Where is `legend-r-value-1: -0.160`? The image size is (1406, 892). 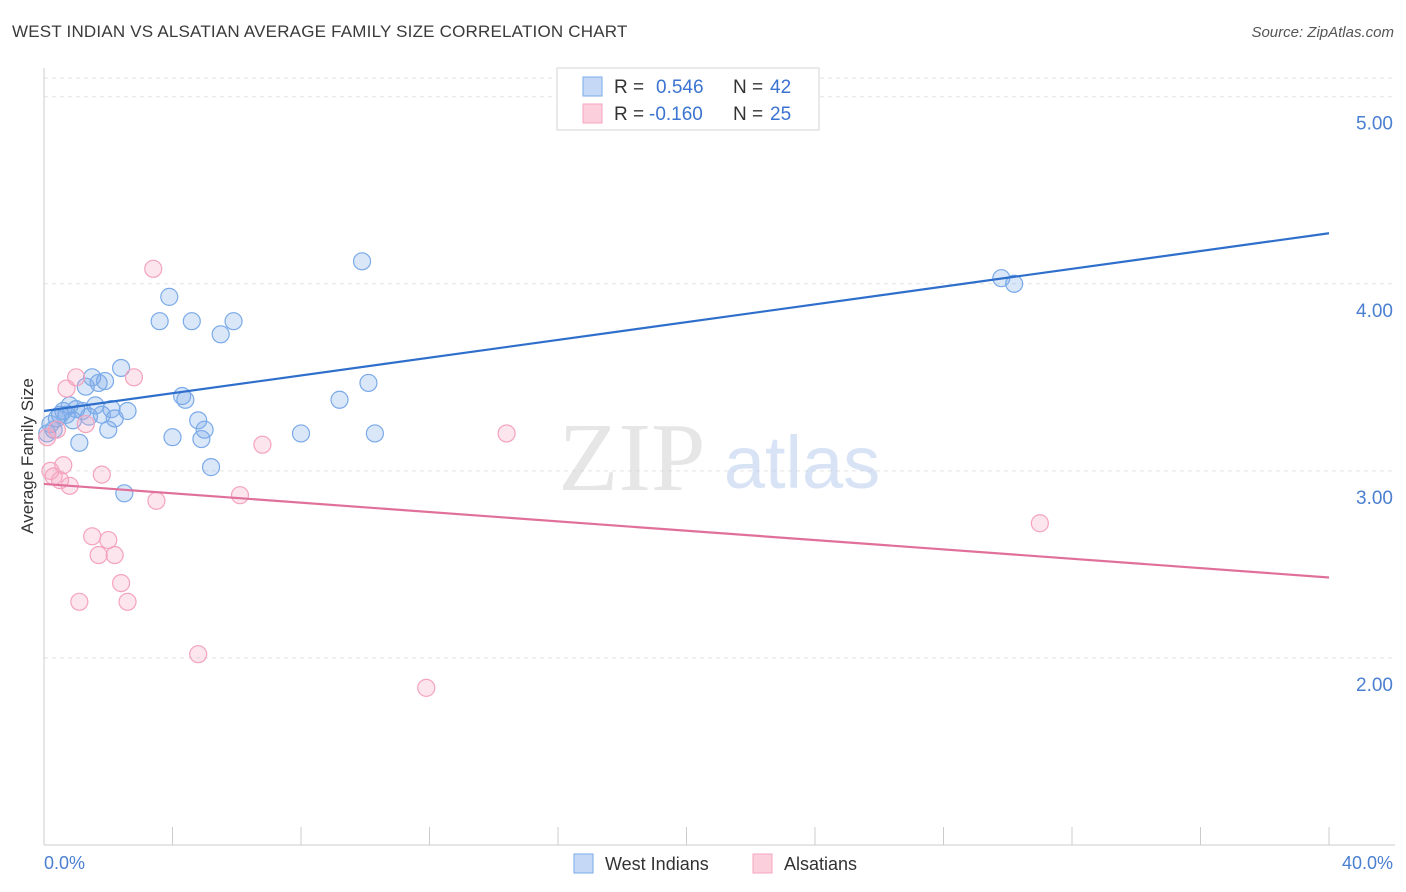 legend-r-value-1: -0.160 is located at coordinates (676, 114).